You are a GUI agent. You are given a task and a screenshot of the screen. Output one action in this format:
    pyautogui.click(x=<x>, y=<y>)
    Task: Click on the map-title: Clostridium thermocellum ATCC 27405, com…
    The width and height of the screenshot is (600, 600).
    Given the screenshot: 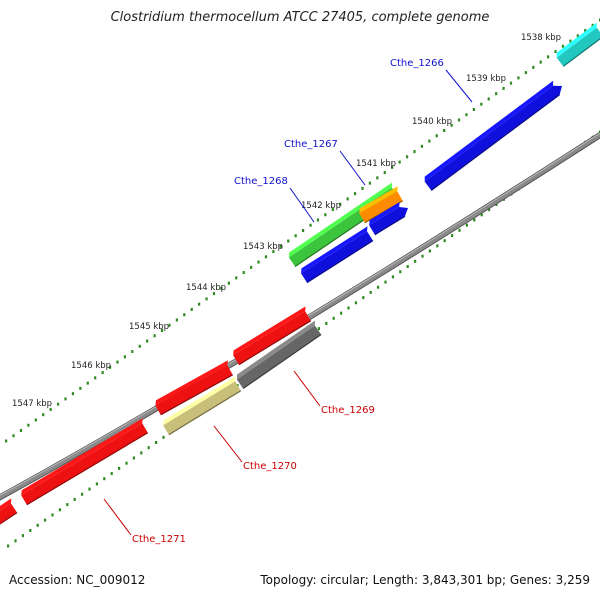 What is the action you would take?
    pyautogui.click(x=300, y=17)
    